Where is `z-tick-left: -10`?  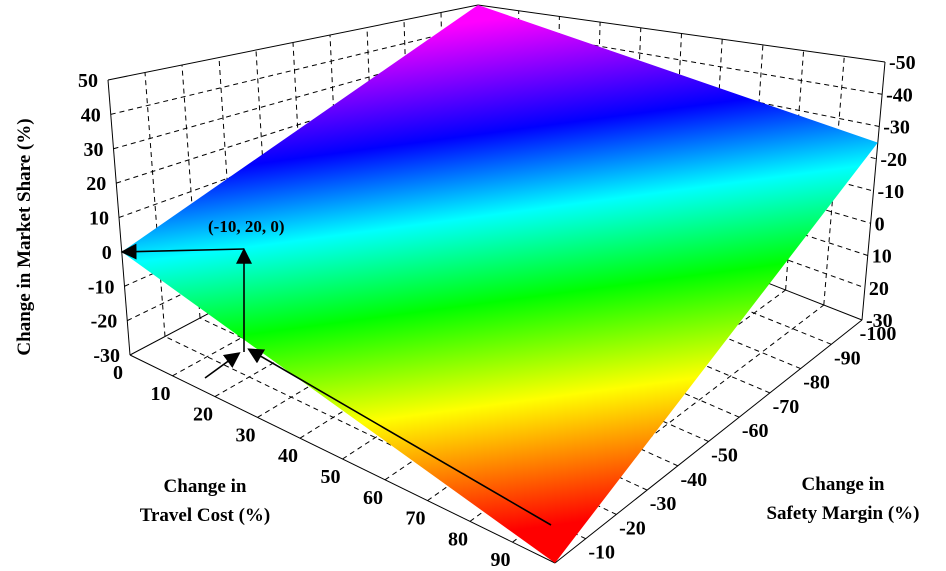
z-tick-left: -10 is located at coordinates (101, 287).